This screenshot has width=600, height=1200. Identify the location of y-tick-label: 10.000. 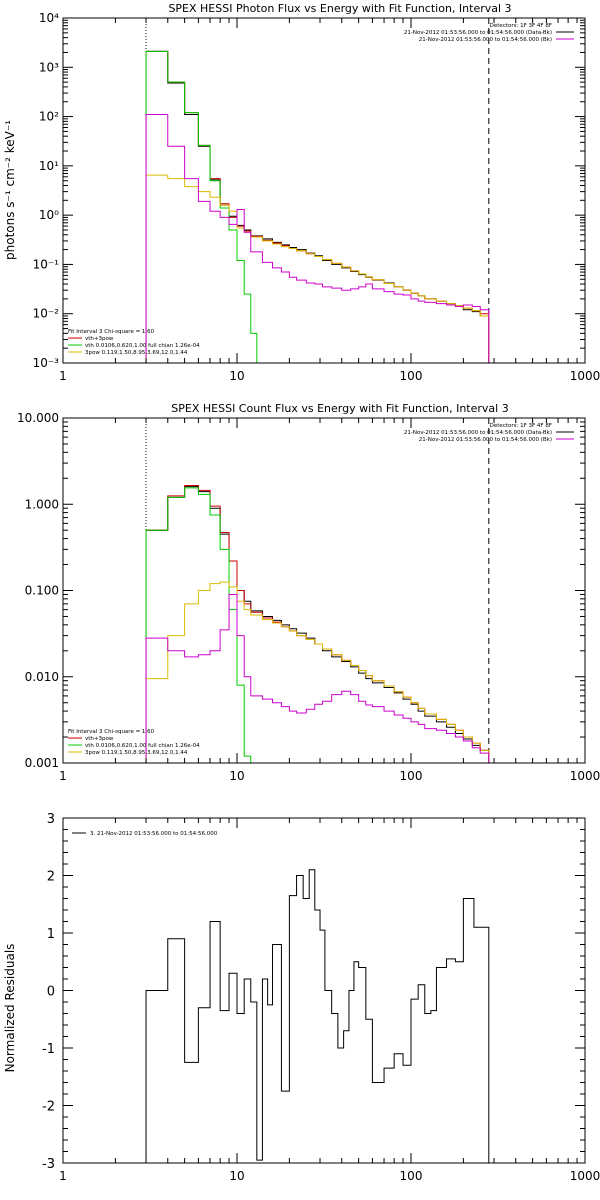
(38, 418).